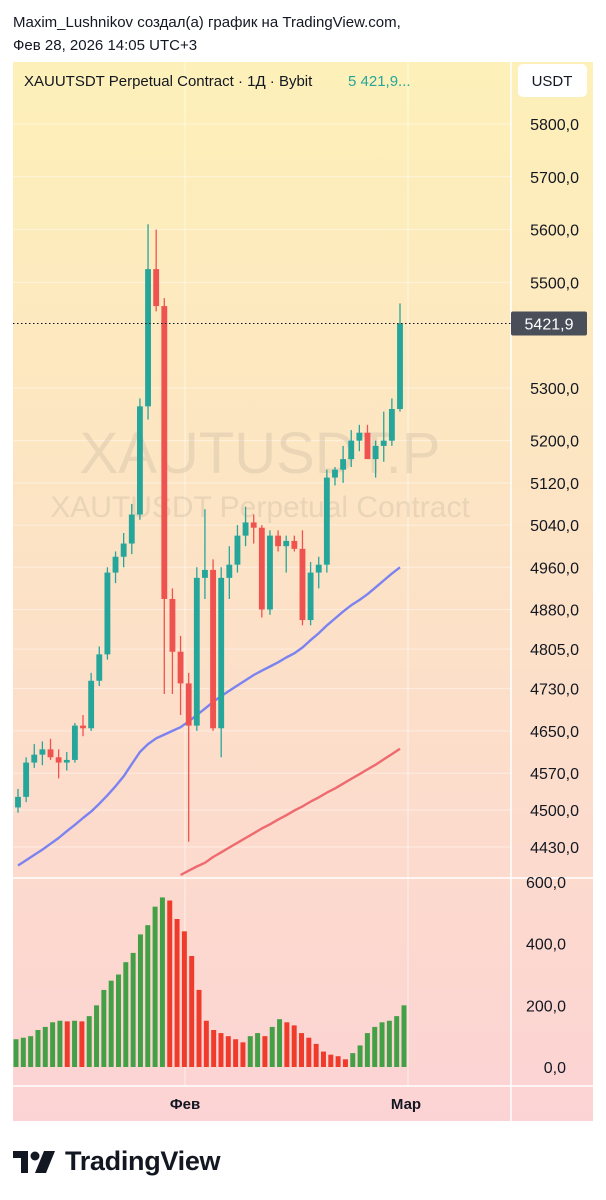 This screenshot has width=606, height=1200. I want to click on price-tick-label: 5500,0, so click(554, 283).